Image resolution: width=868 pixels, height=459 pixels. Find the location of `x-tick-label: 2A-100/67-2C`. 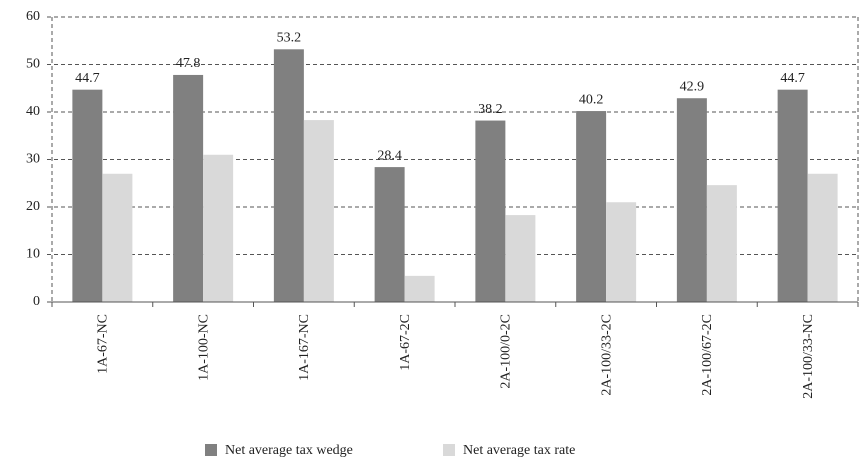

x-tick-label: 2A-100/67-2C is located at coordinates (707, 355).